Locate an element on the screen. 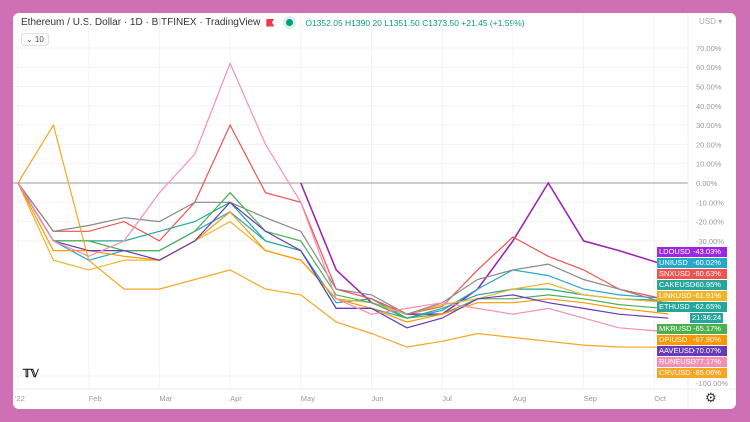  series-label-ethusd: ETHUSD -62.65% is located at coordinates (692, 307).